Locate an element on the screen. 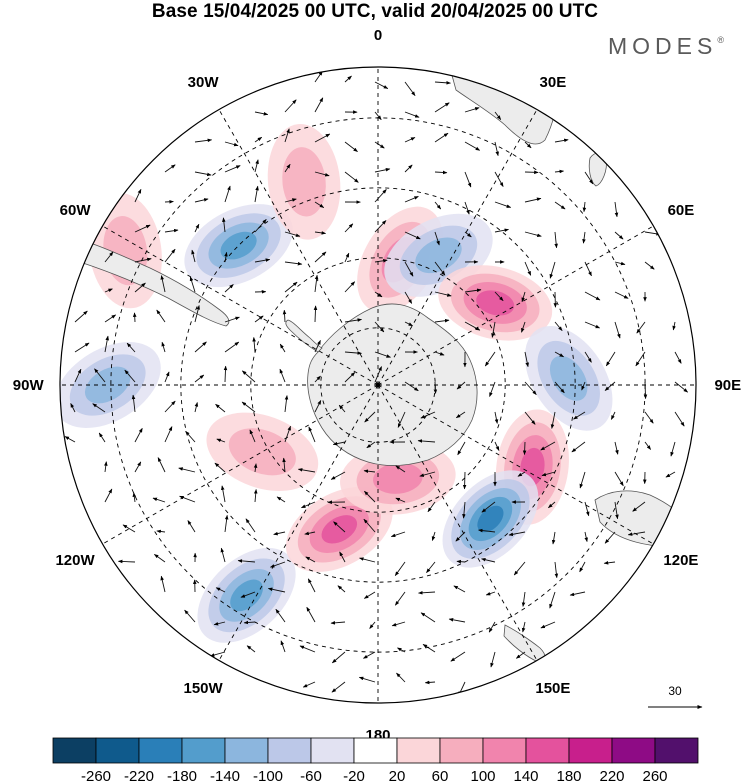 Image resolution: width=750 pixels, height=783 pixels. colorbar-label: 60 is located at coordinates (440, 775).